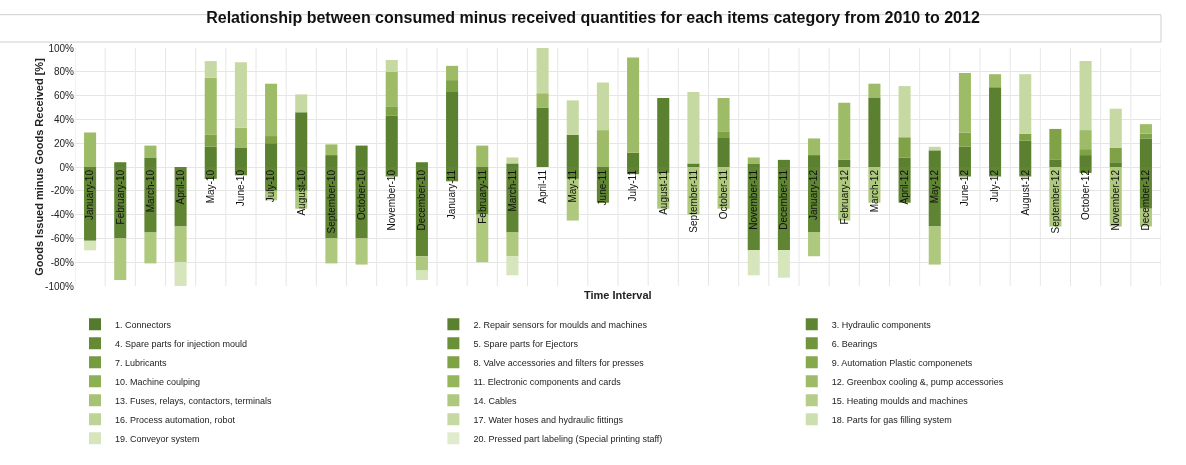 This screenshot has height=465, width=1186. What do you see at coordinates (547, 381) in the screenshot?
I see `legend-label: 11. Electronic components and cards` at bounding box center [547, 381].